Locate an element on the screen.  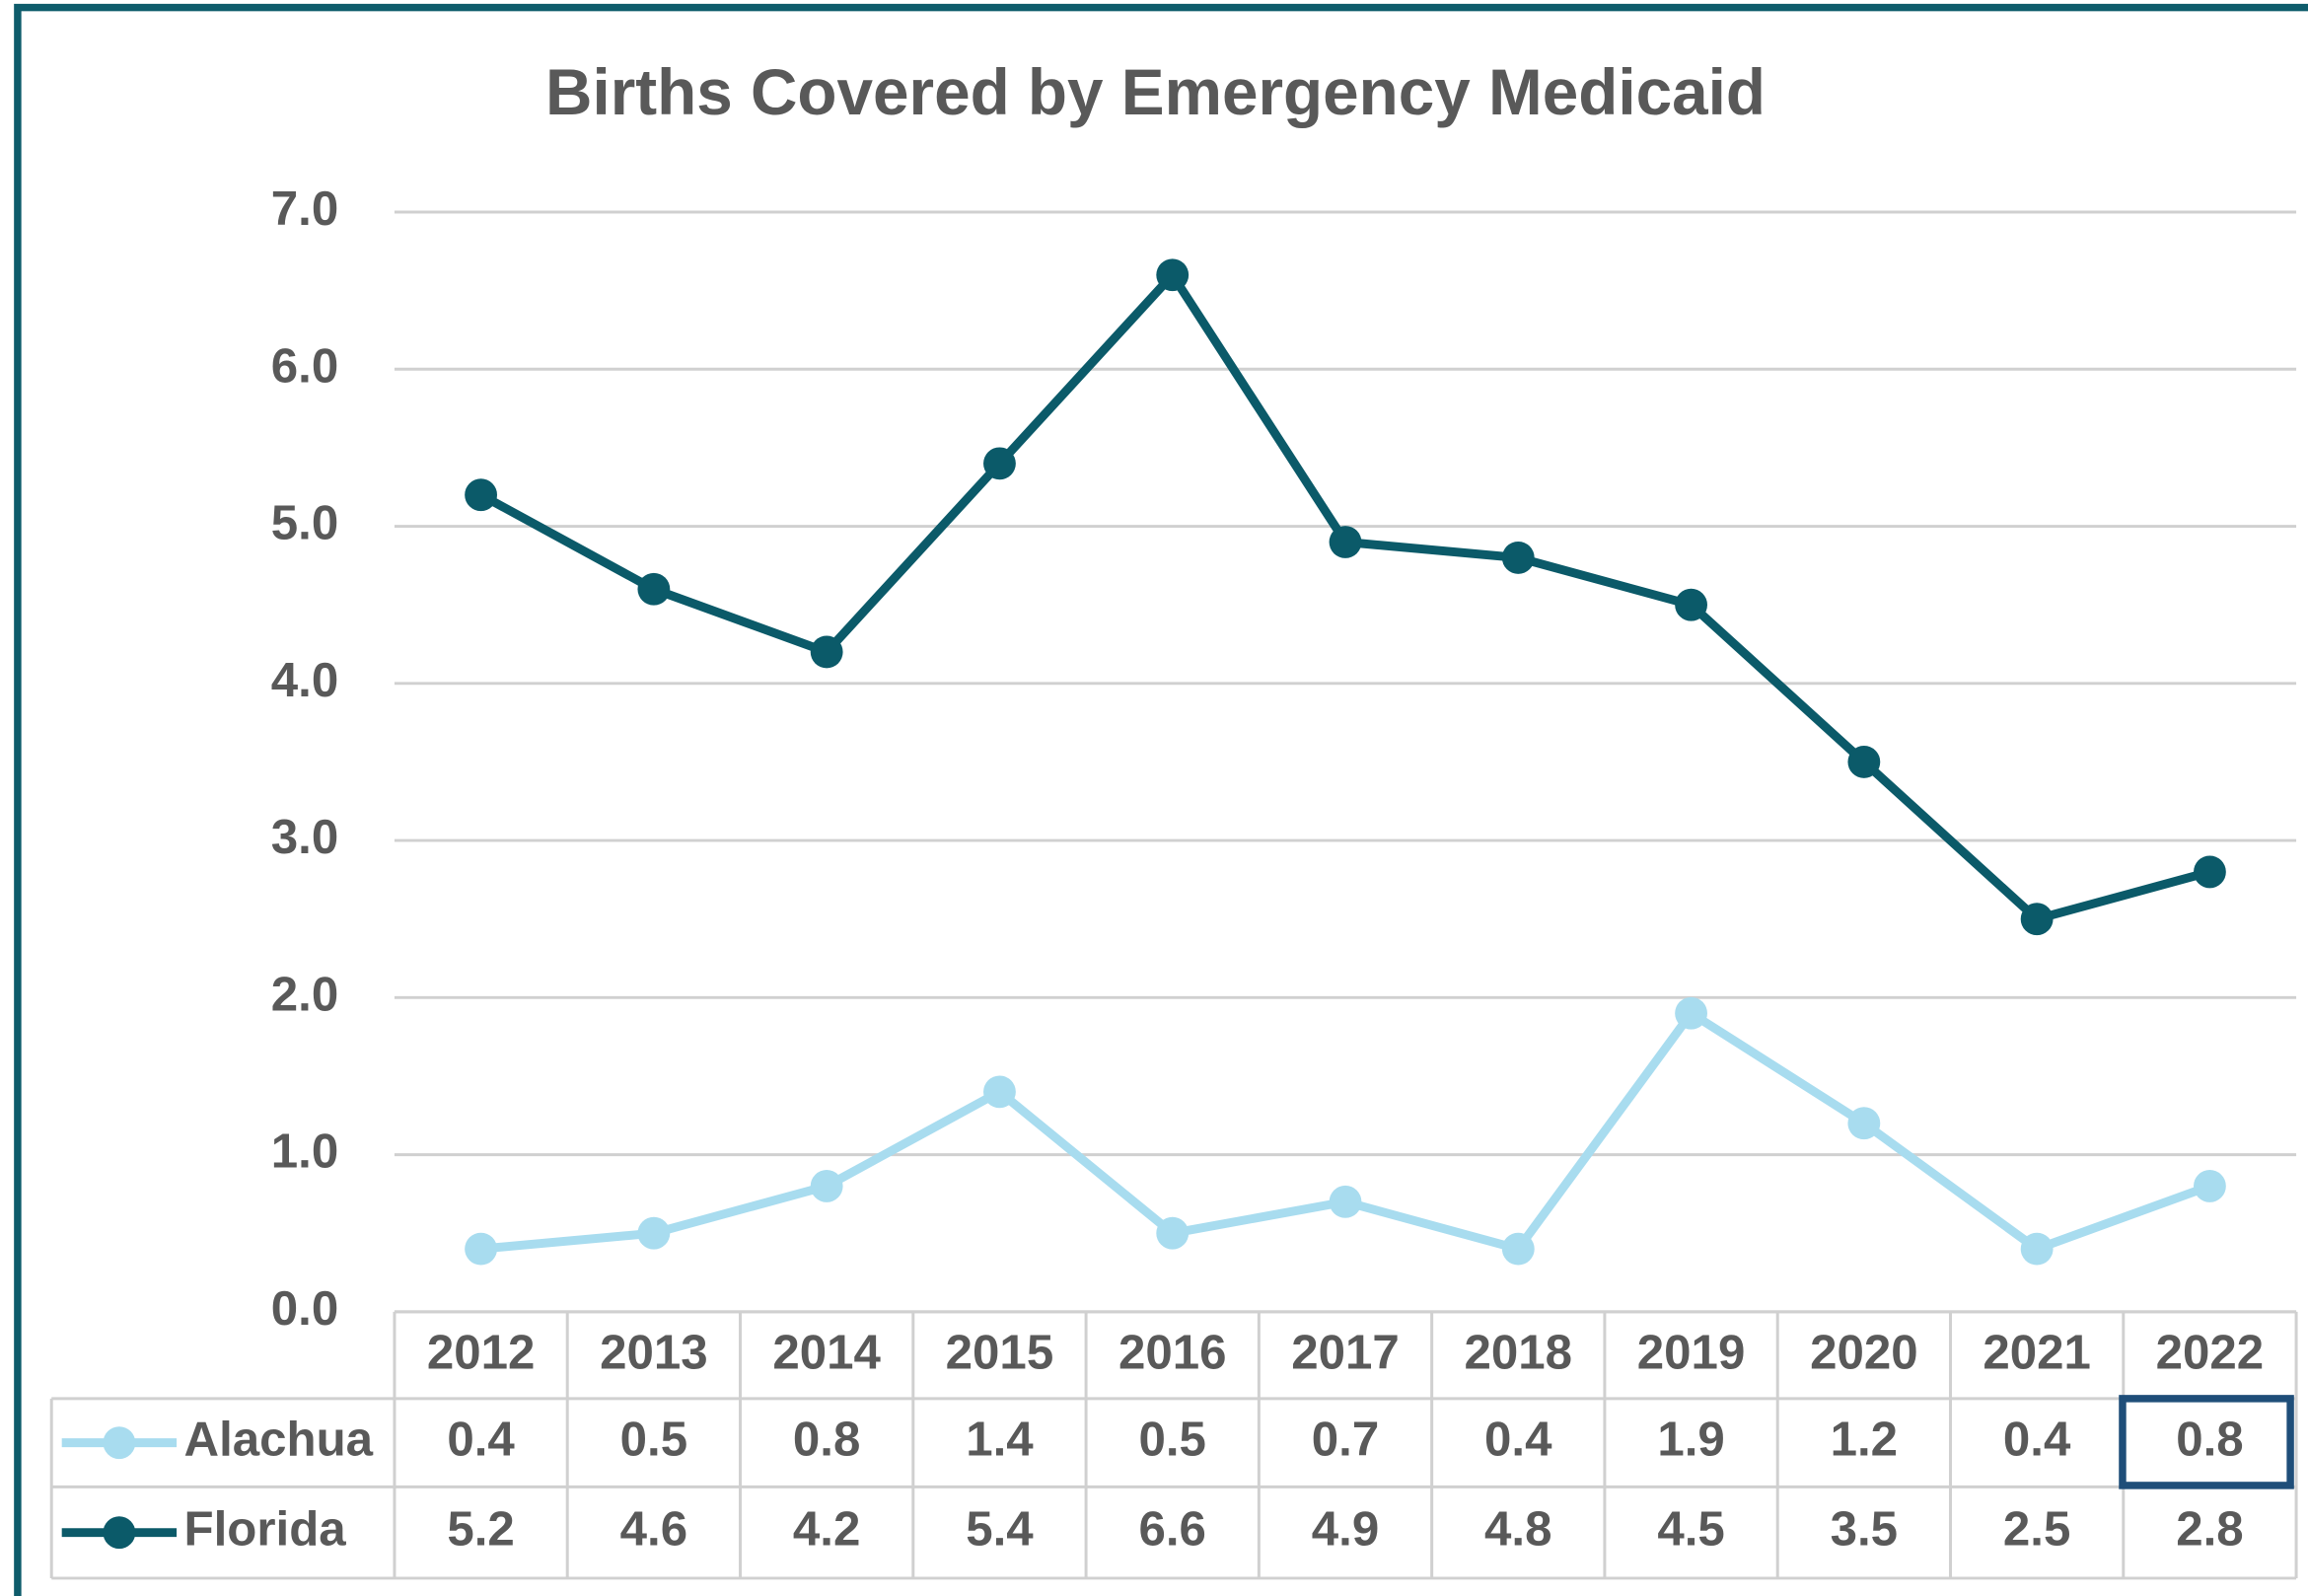
x-tick-label: 2018 is located at coordinates (1519, 1353).